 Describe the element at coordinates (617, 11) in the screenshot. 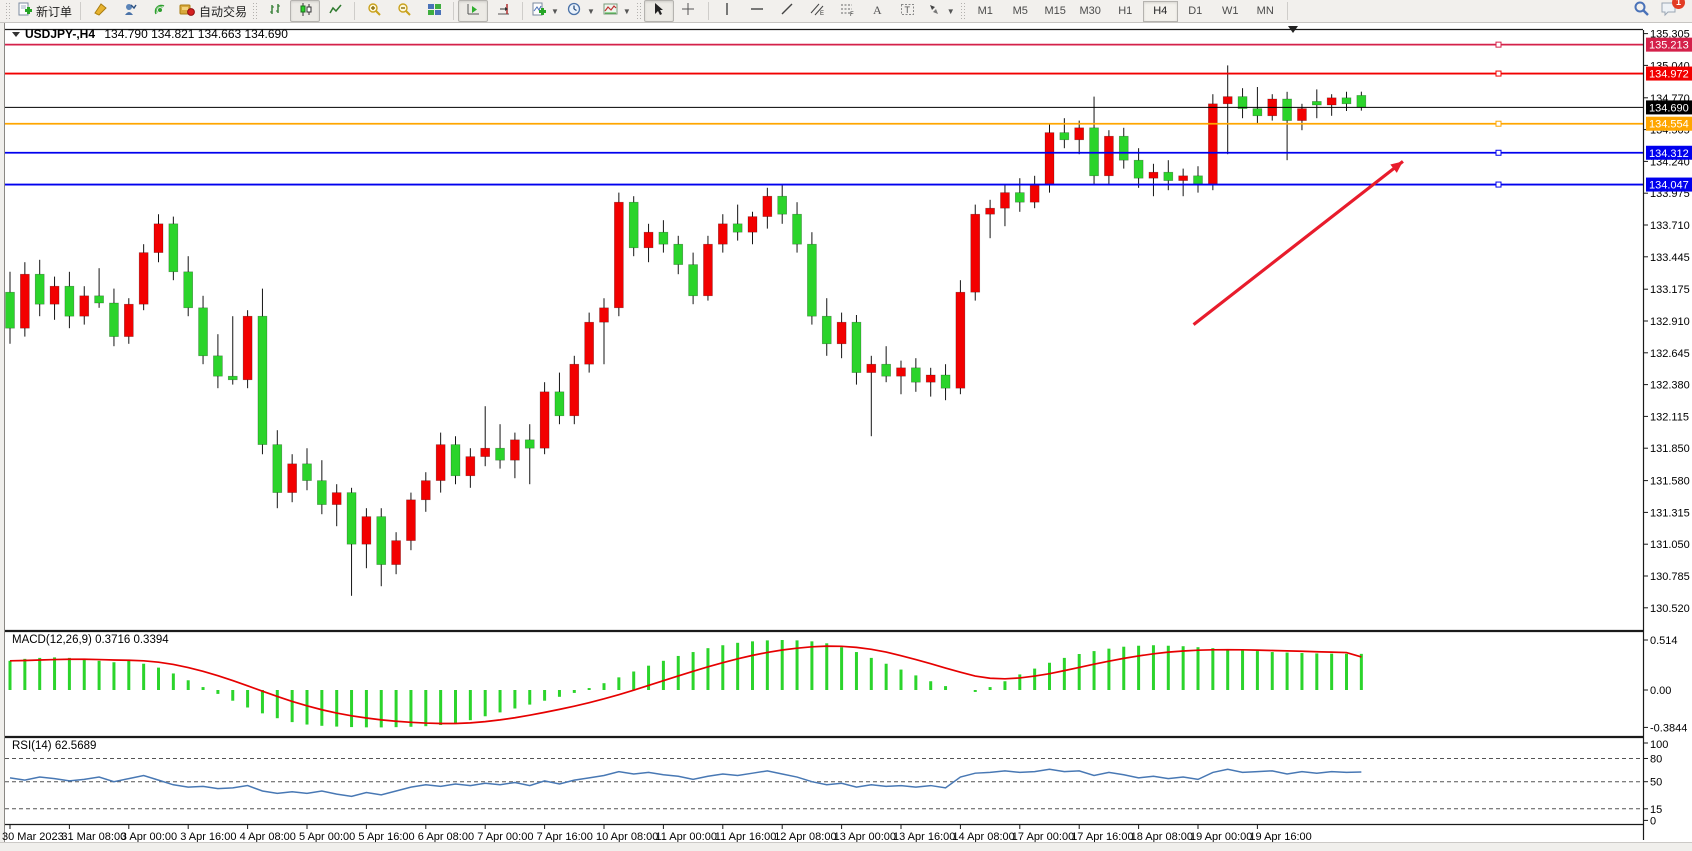

I see `templates-button: ▼` at that location.